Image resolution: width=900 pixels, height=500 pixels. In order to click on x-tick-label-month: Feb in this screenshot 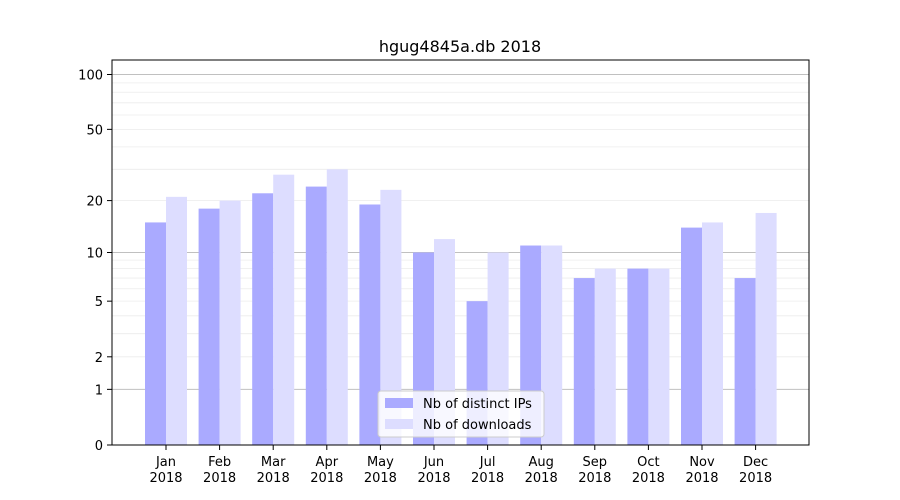, I will do `click(219, 462)`.